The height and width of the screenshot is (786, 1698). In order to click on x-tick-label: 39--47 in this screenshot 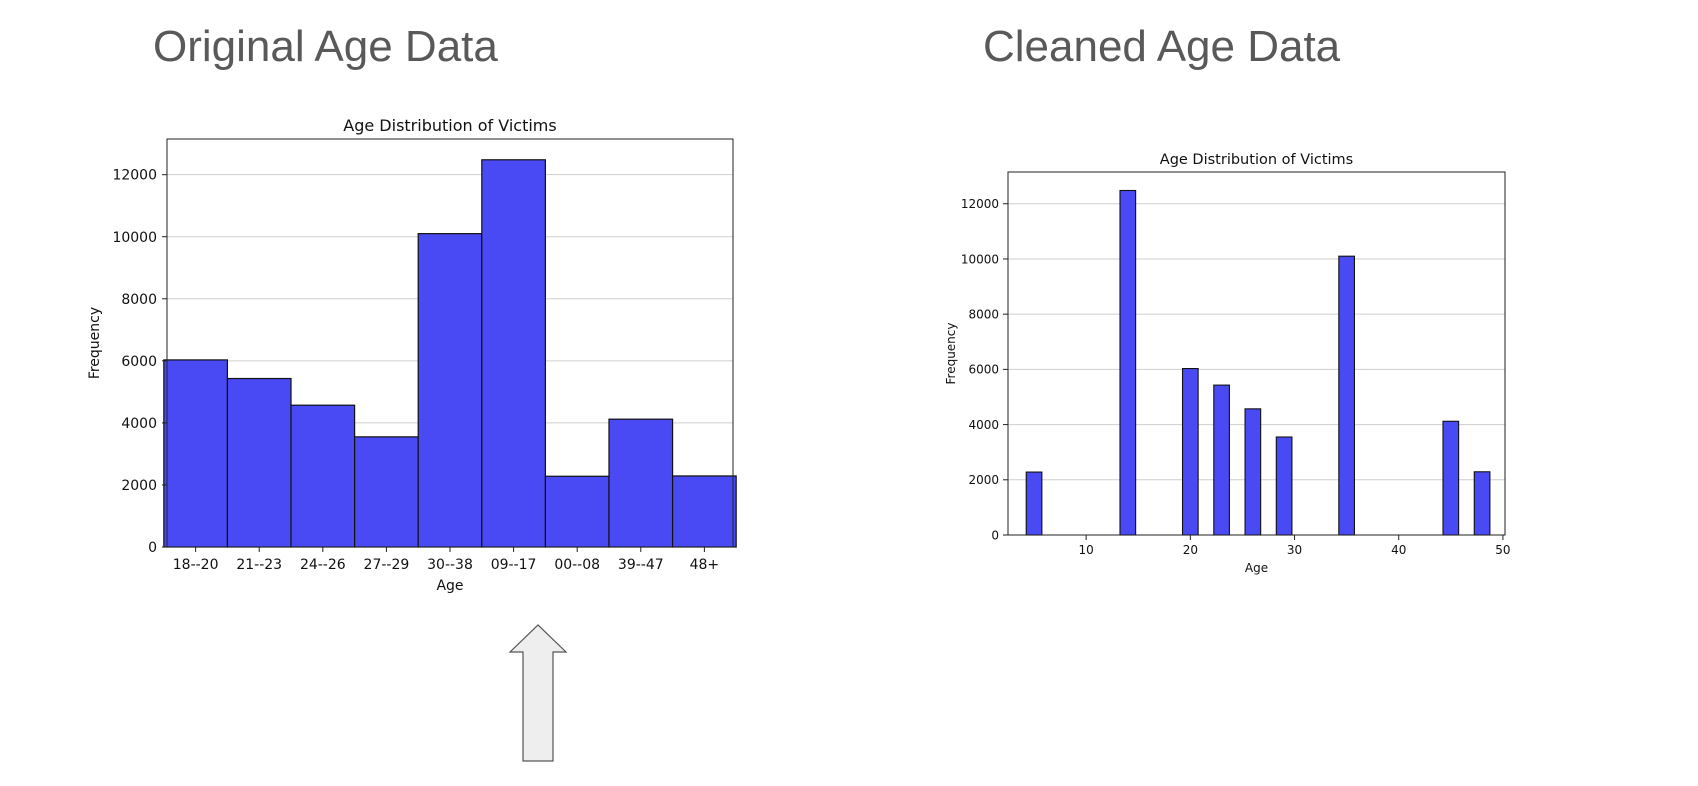, I will do `click(641, 565)`.